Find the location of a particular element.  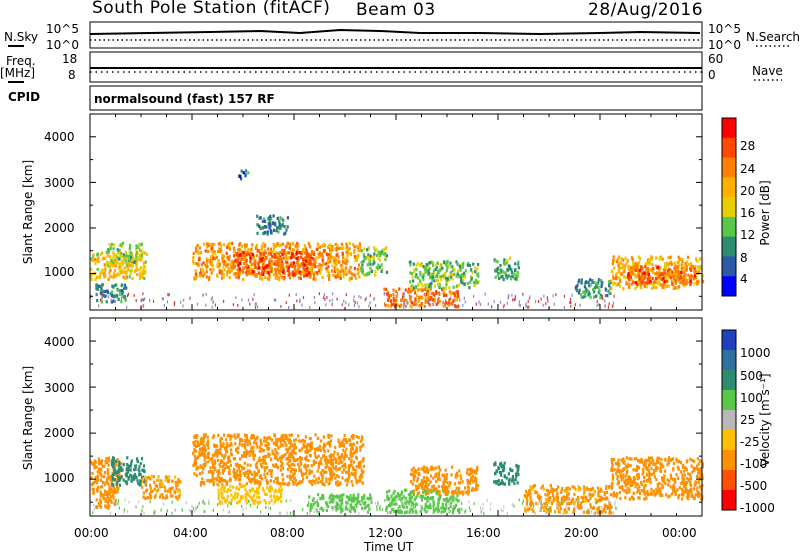

vel-cb-tick-100: 100 is located at coordinates (751, 398).